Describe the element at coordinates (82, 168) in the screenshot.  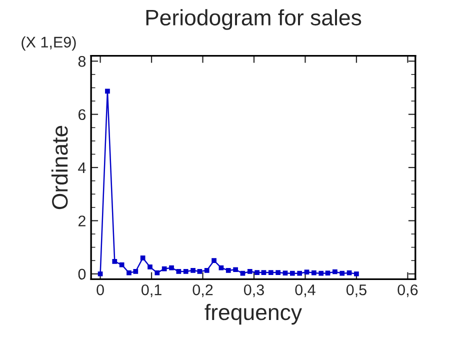
I see `y-tick-label: 4` at that location.